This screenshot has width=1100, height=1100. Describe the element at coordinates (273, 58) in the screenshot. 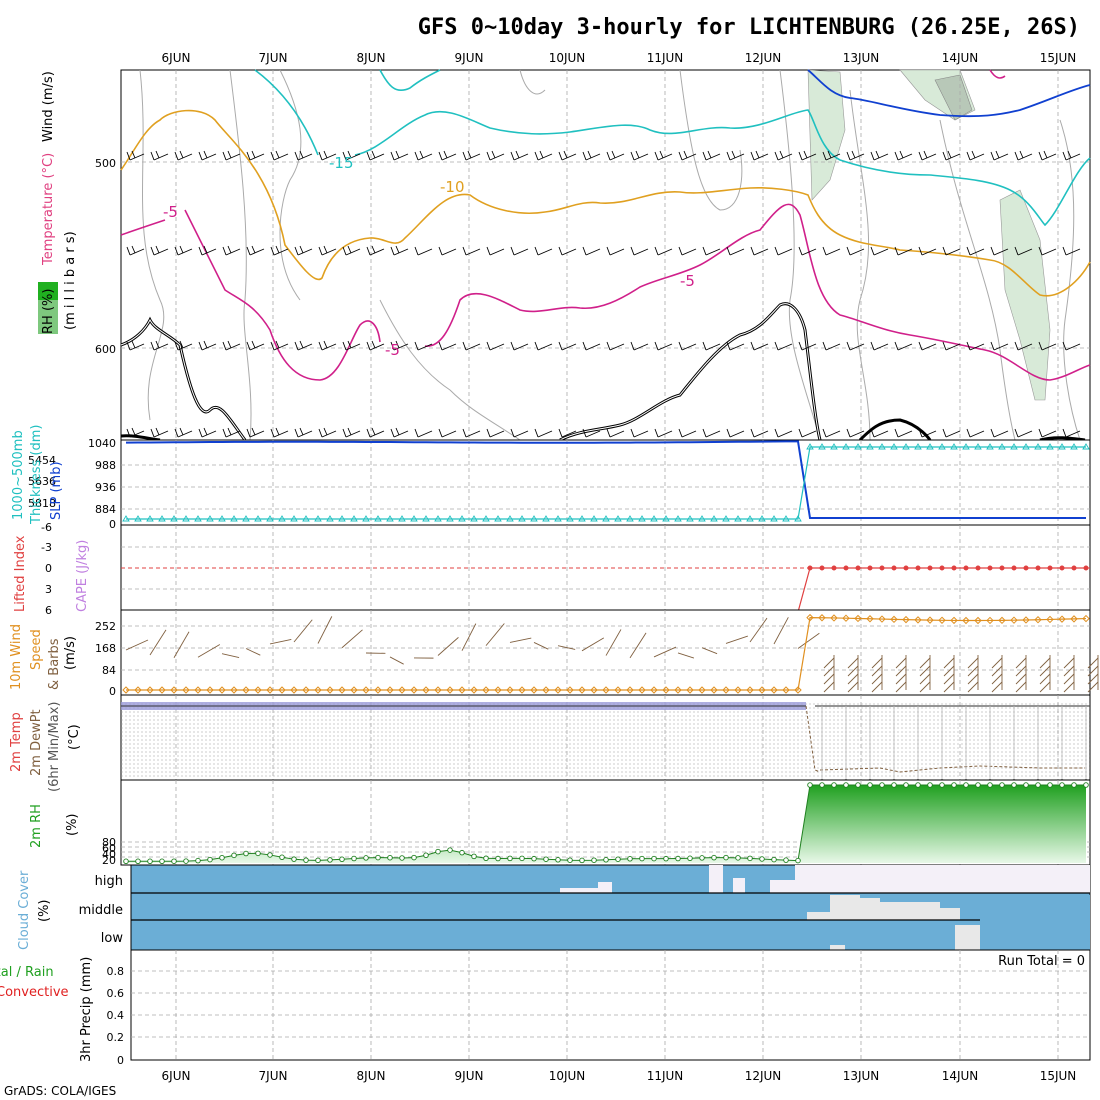

I see `day-label-top: 7JUN` at that location.